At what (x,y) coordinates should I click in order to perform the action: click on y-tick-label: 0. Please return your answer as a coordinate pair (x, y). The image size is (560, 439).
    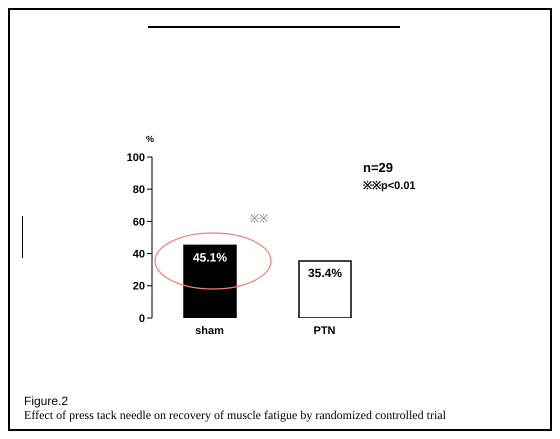
    Looking at the image, I should click on (141, 318).